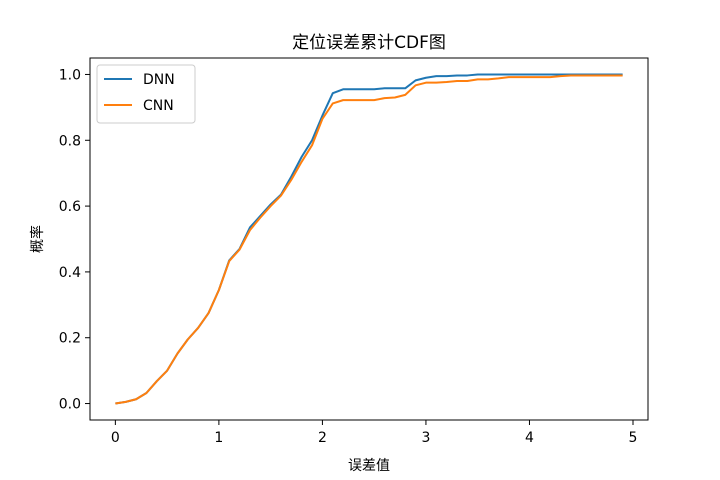  I want to click on y-tick-label: 1.0, so click(70, 75).